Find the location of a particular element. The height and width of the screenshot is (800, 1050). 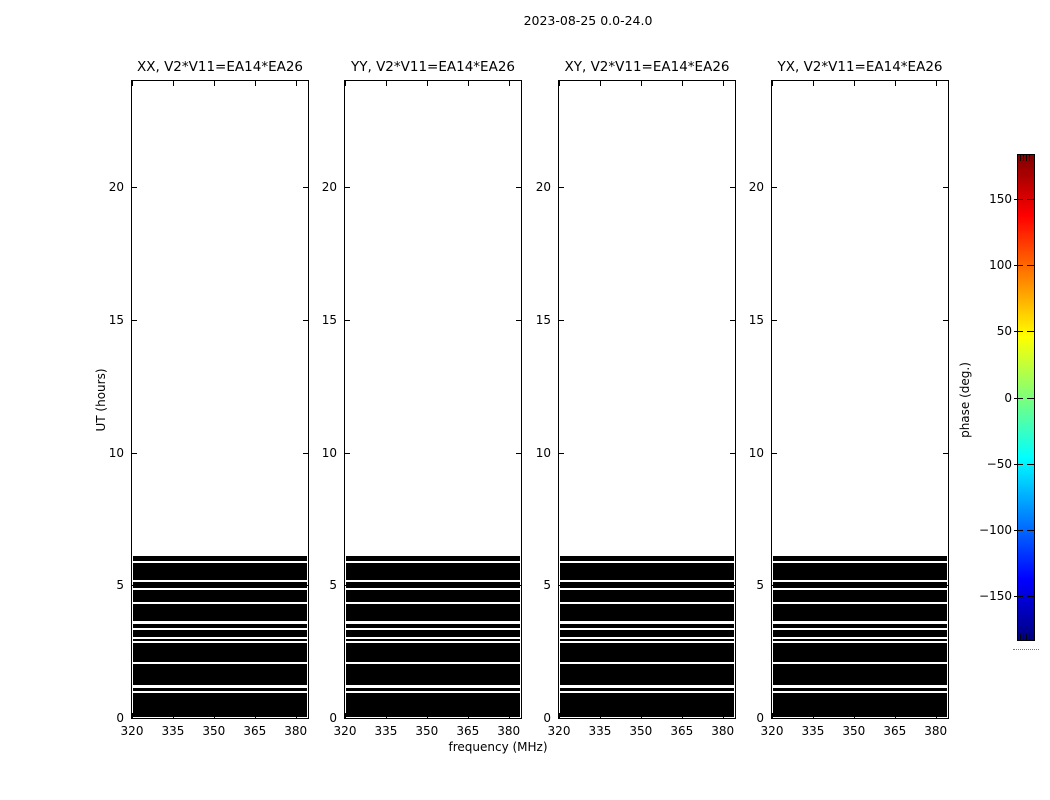

panel-title: XY, V2*V11=EA14*EA26 is located at coordinates (647, 67).